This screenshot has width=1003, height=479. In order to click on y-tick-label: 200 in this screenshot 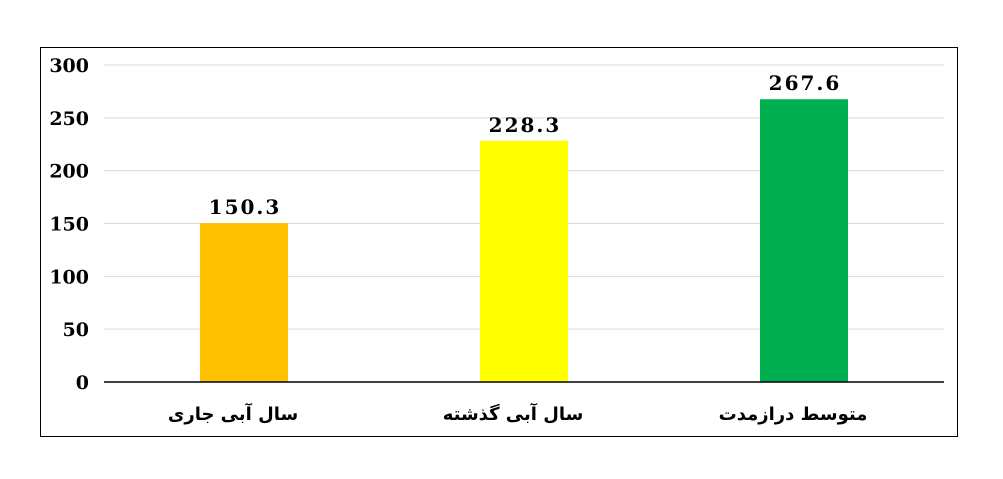, I will do `click(69, 172)`.